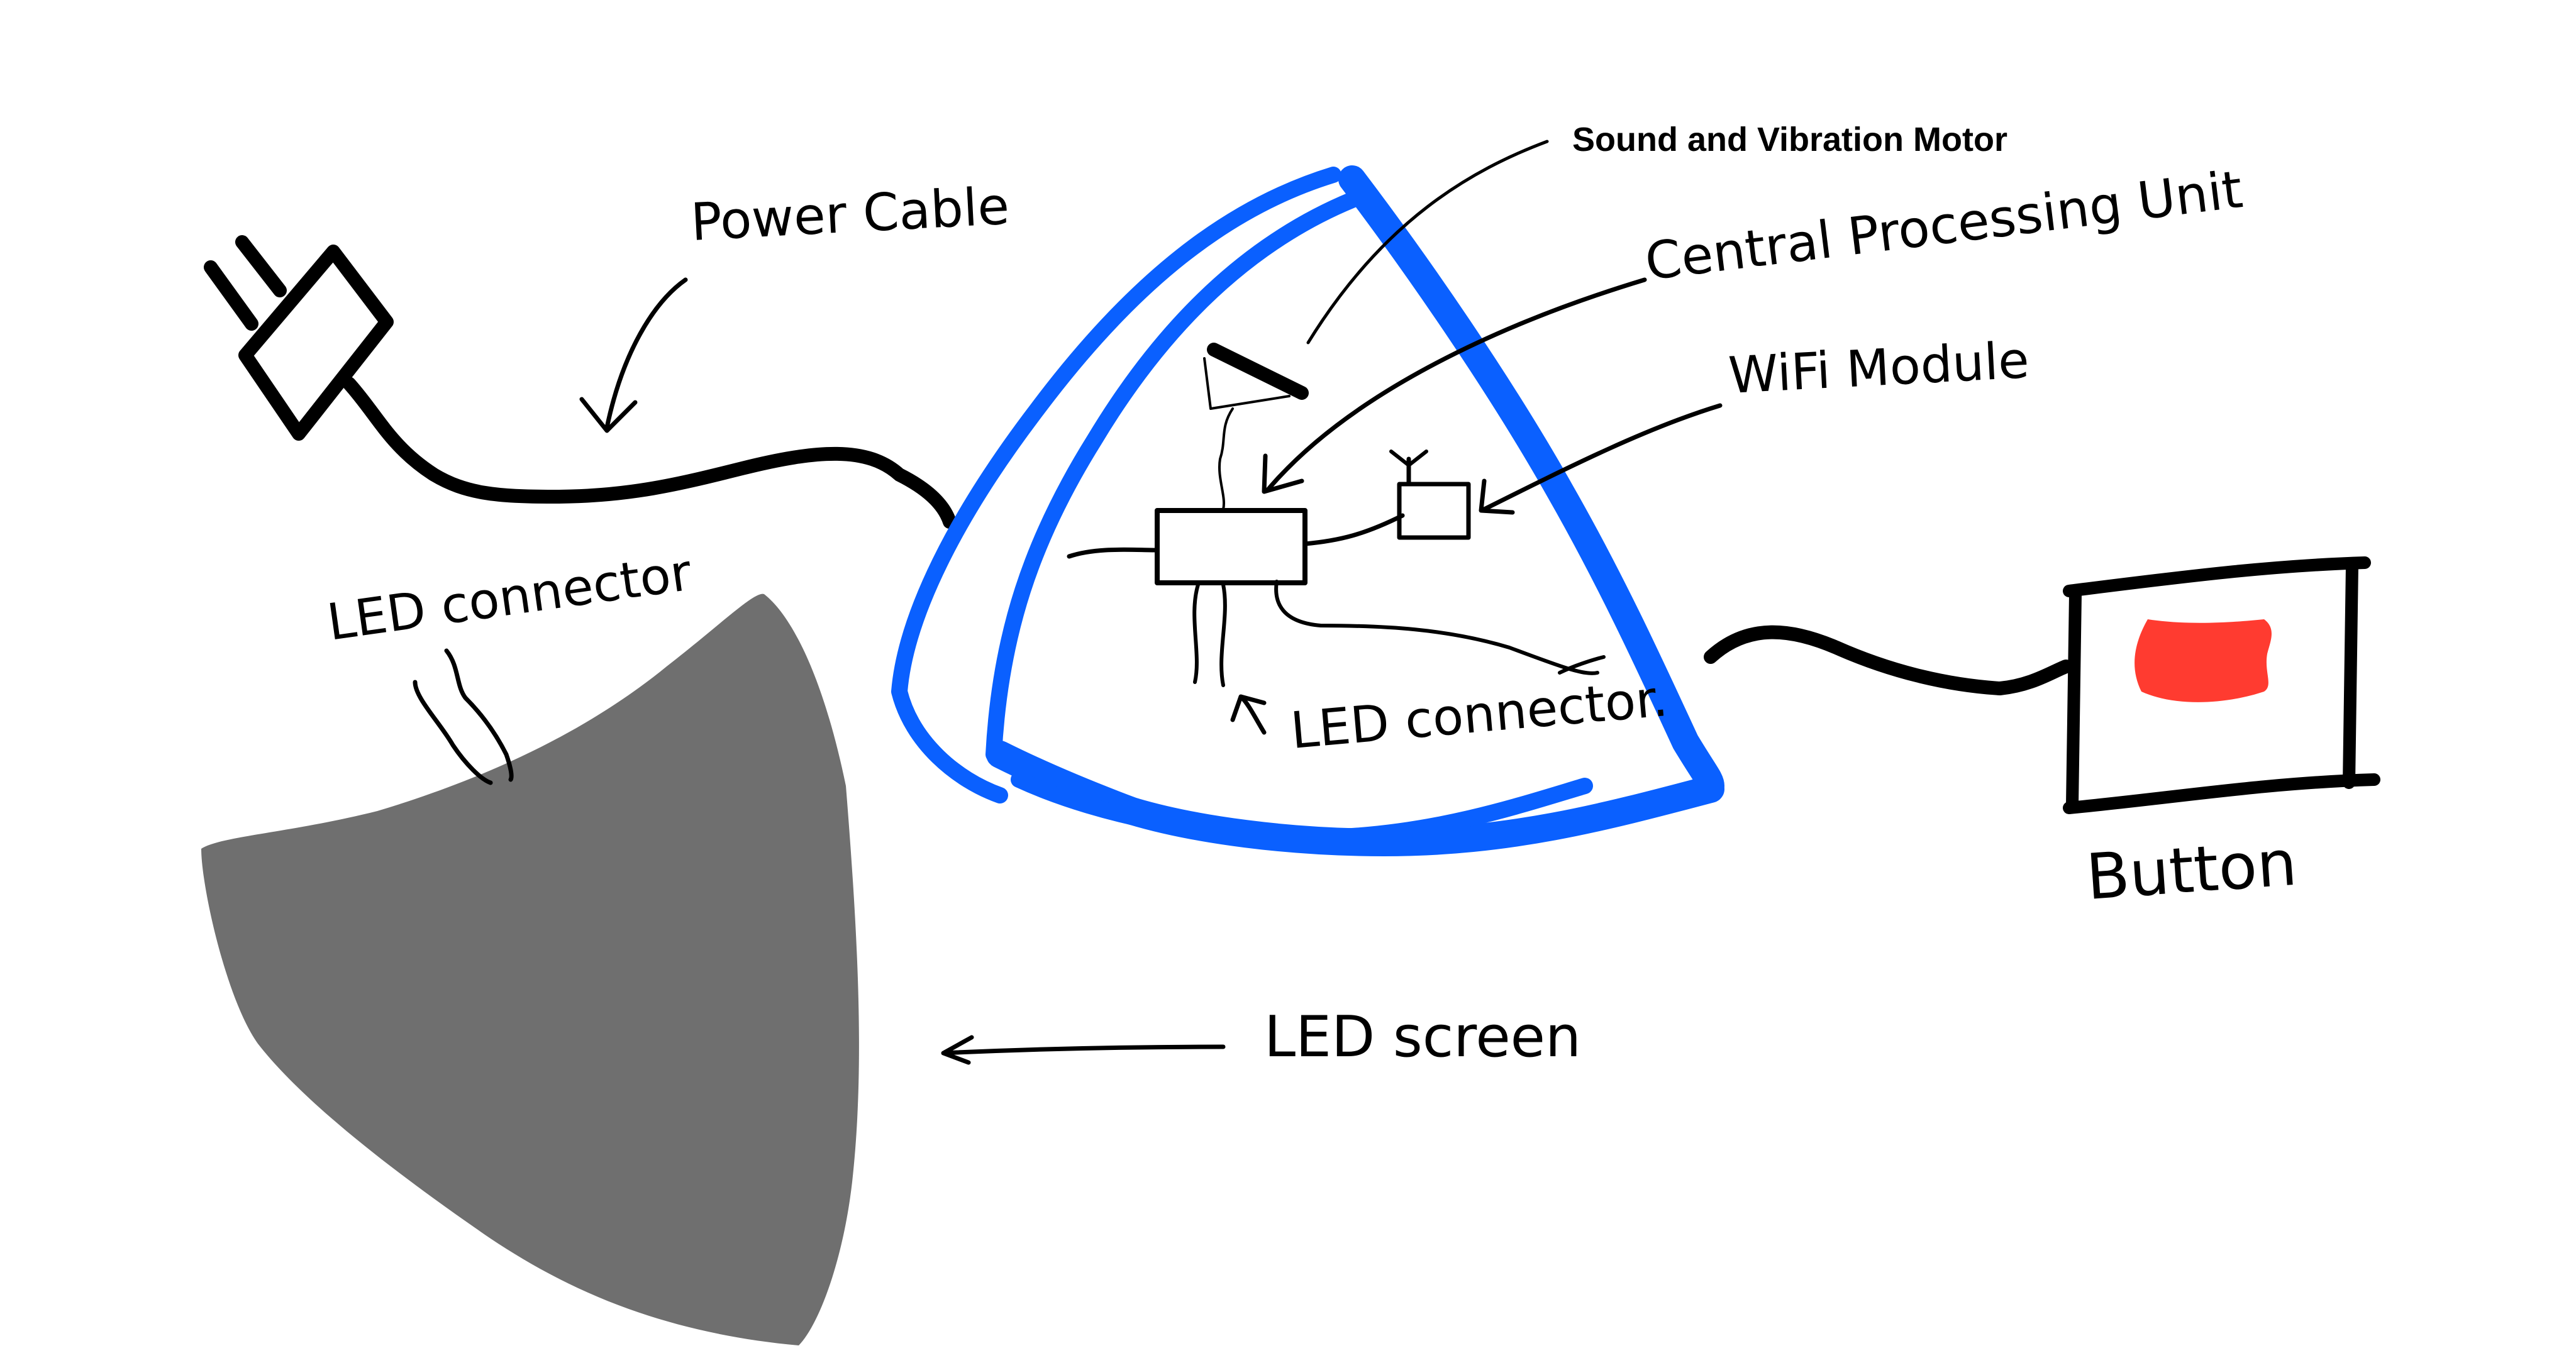 The image size is (2576, 1358). I want to click on label-wifi-module: WiFi Module, so click(1879, 368).